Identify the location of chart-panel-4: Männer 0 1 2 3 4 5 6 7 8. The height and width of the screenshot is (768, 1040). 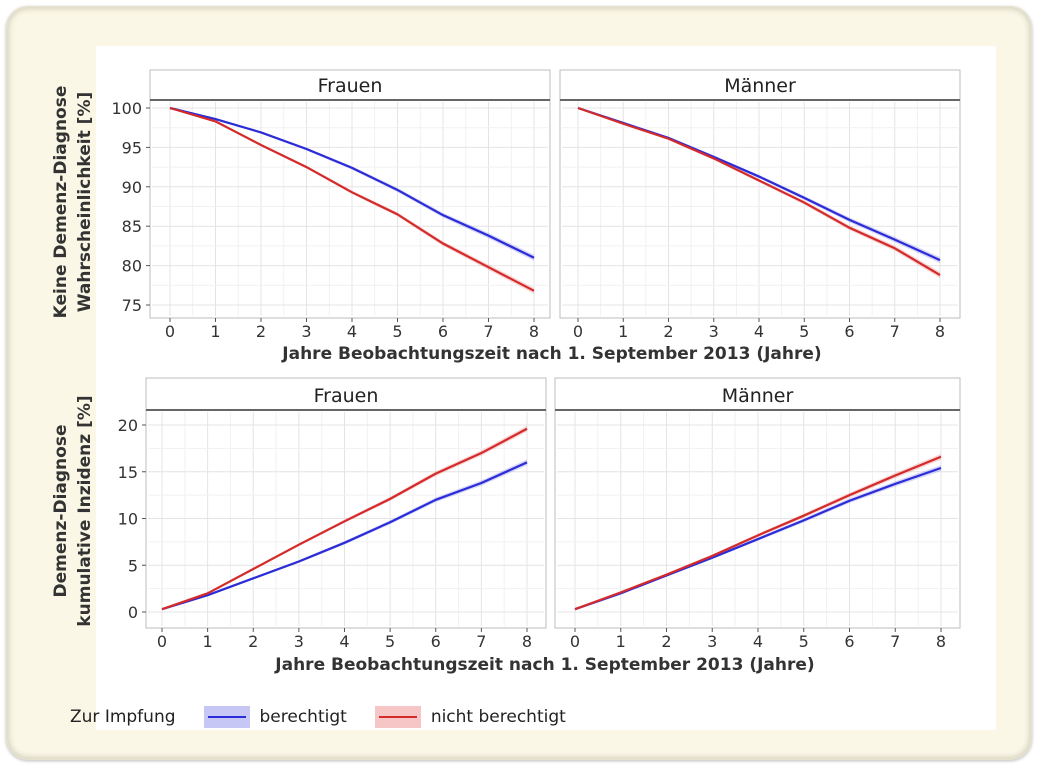
(757, 514).